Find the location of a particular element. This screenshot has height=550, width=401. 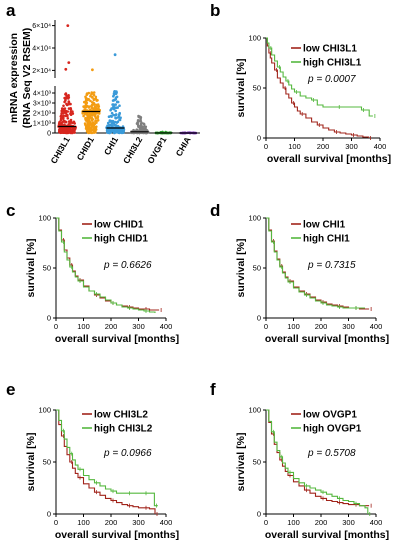

category-label: CHI3L2 is located at coordinates (132, 150).